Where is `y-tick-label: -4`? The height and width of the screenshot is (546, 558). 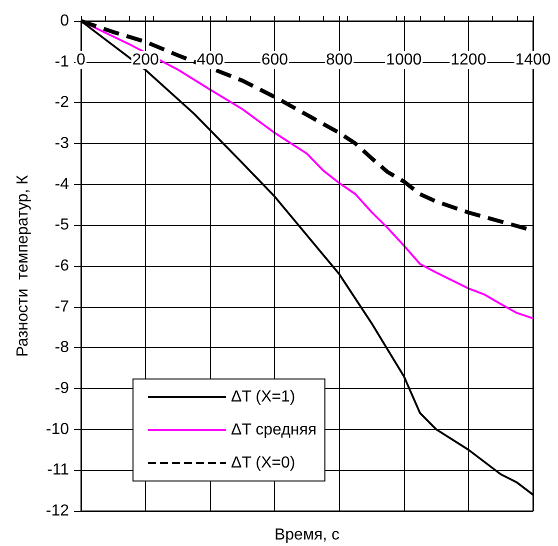
y-tick-label: -4 is located at coordinates (62, 184).